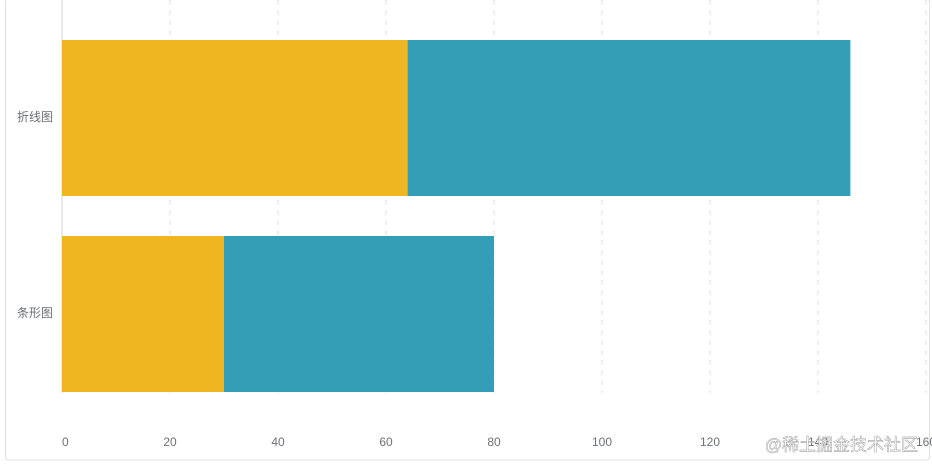 The height and width of the screenshot is (472, 932). I want to click on x-tick-label: 140, so click(818, 442).